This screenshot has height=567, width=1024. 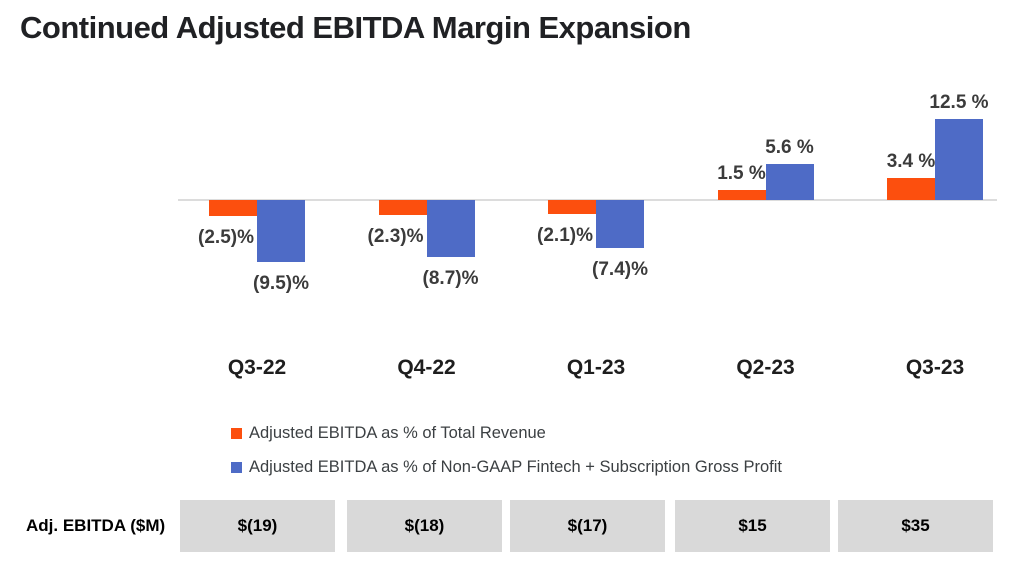 What do you see at coordinates (752, 526) in the screenshot?
I see `adj-ebitda-value-Q2-23: $15` at bounding box center [752, 526].